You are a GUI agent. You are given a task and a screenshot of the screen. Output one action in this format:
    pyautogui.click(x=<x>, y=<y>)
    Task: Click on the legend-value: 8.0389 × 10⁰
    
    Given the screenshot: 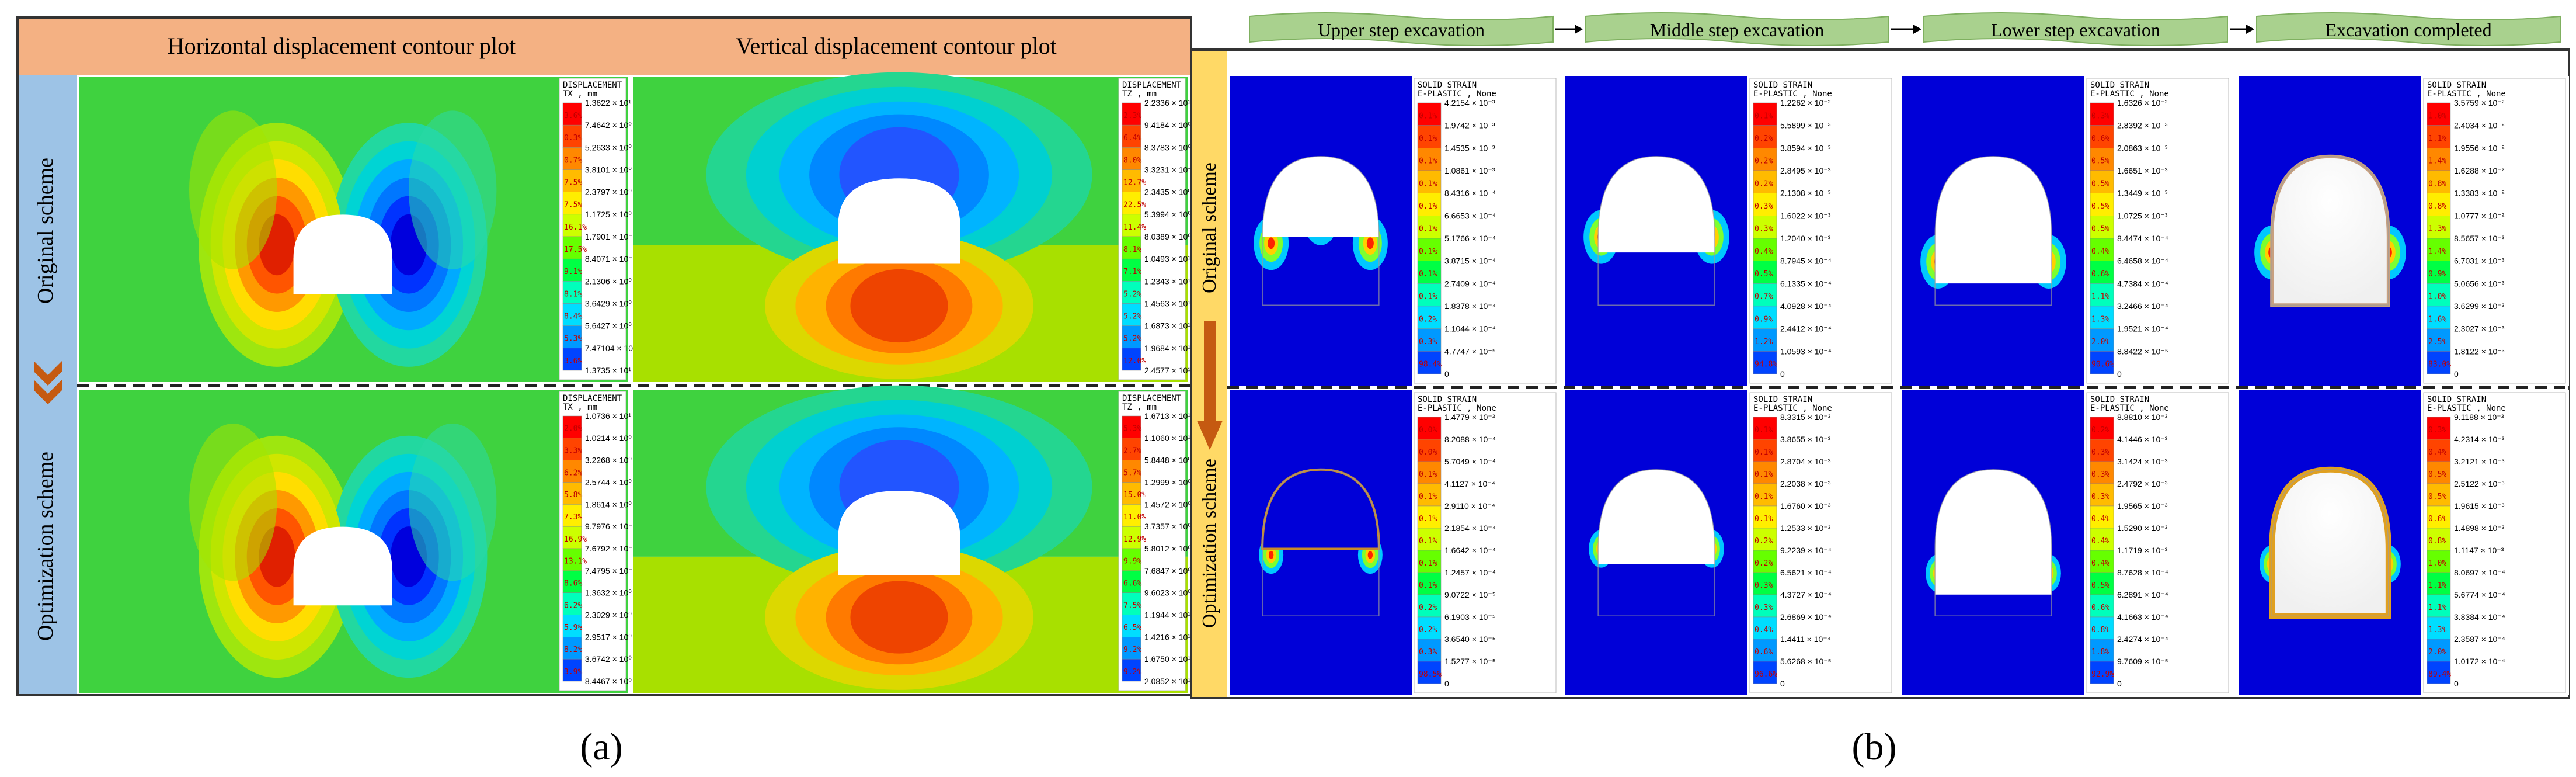 What is the action you would take?
    pyautogui.click(x=1167, y=237)
    